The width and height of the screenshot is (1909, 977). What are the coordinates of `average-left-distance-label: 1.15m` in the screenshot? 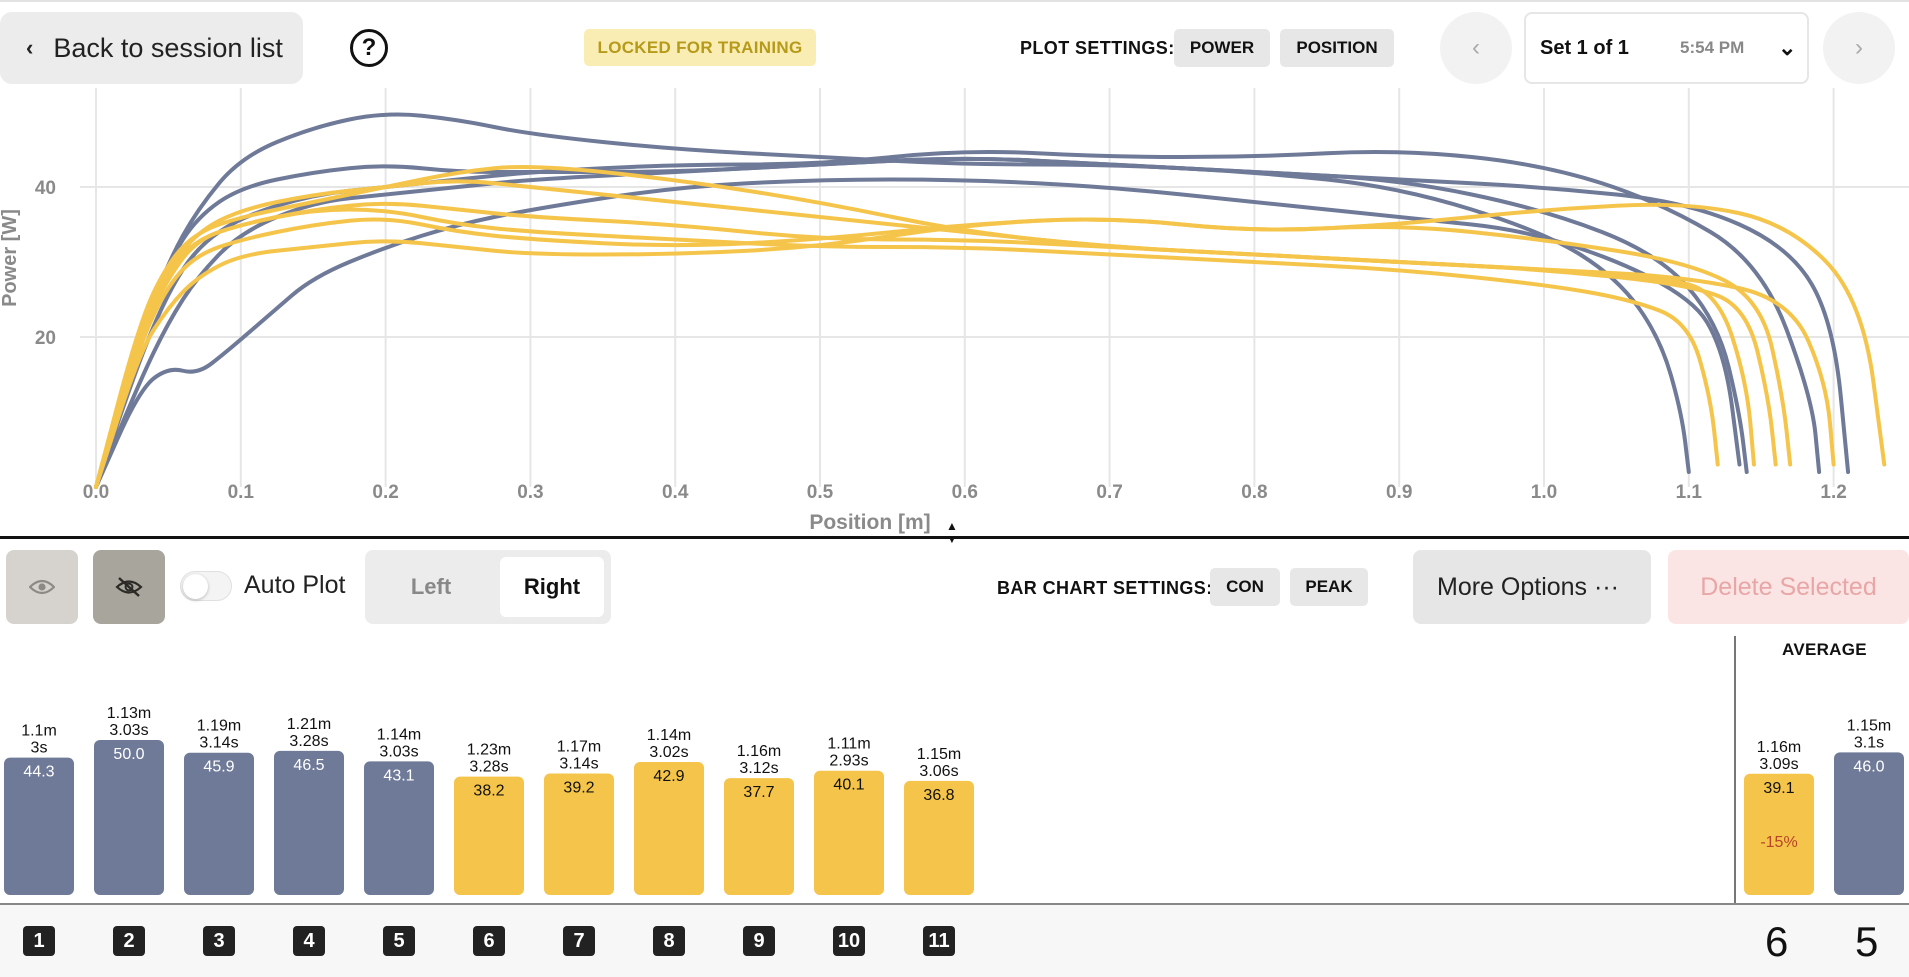 It's located at (1869, 725).